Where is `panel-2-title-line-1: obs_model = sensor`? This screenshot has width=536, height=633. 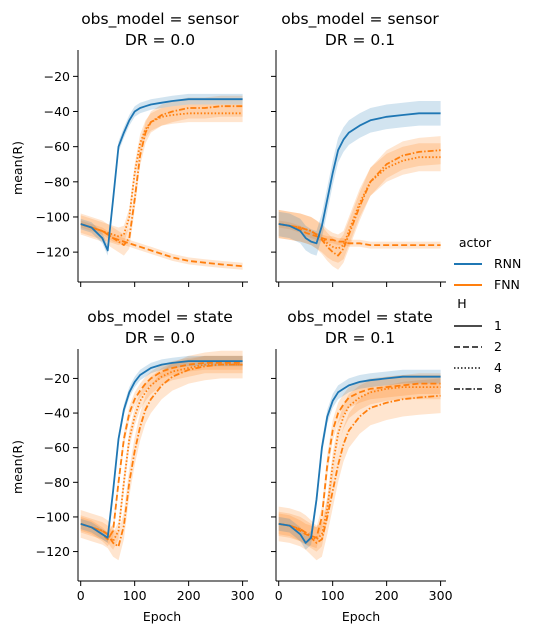 panel-2-title-line-1: obs_model = sensor is located at coordinates (360, 19).